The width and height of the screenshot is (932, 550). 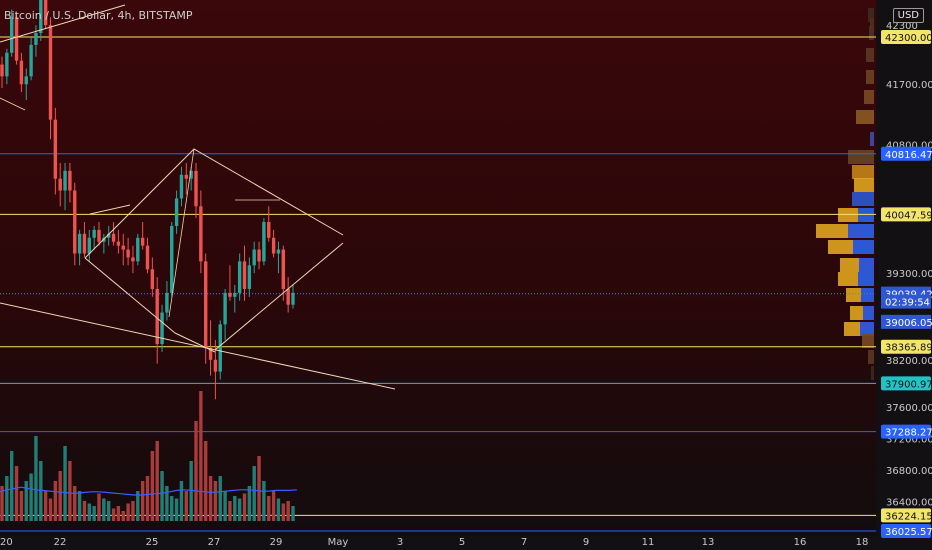 What do you see at coordinates (586, 542) in the screenshot?
I see `x-axis-tick-label: 9` at bounding box center [586, 542].